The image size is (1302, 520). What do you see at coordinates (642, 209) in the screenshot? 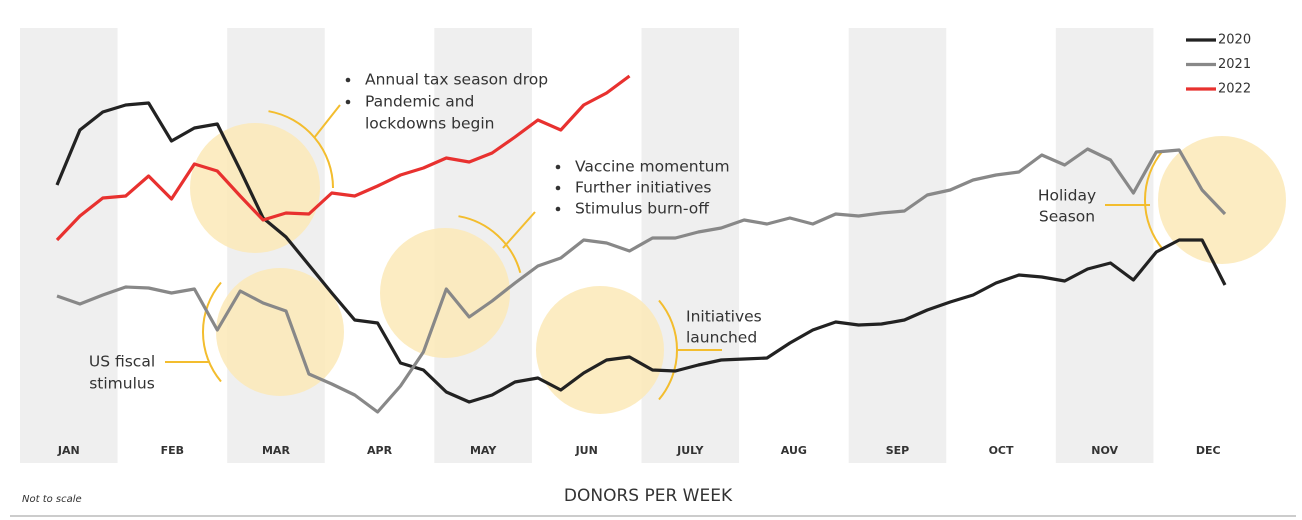
I see `annotation: Stimulus burn-off` at bounding box center [642, 209].